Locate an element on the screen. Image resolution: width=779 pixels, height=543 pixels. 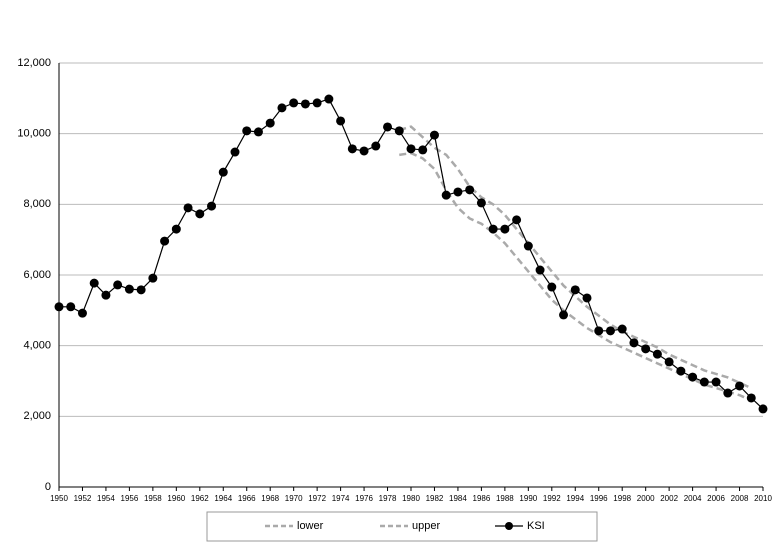
x-tick-label: 1980 is located at coordinates (411, 498).